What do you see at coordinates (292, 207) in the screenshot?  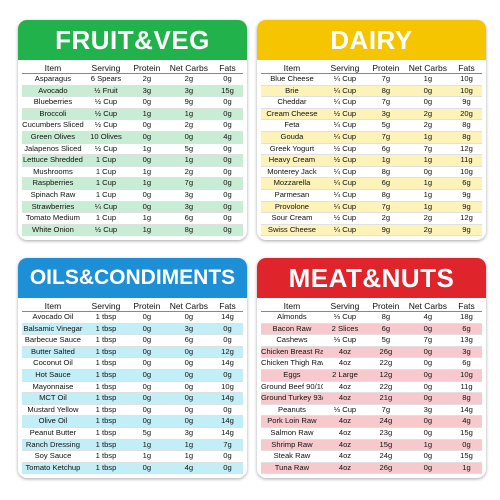 I see `cell-item: Provolone` at bounding box center [292, 207].